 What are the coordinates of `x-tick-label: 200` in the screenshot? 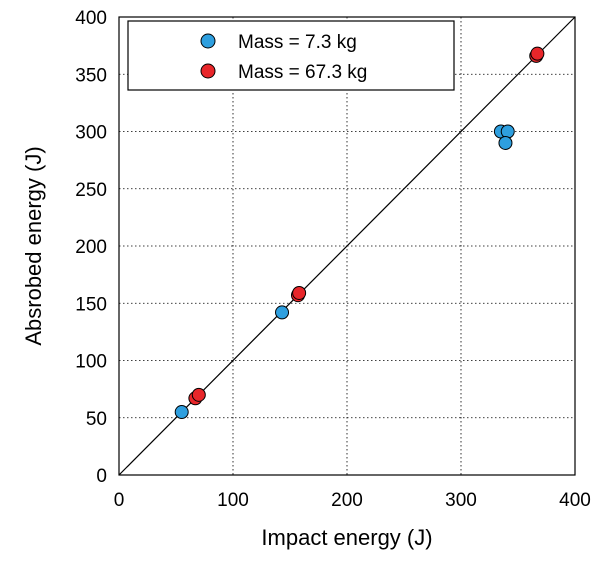 It's located at (347, 500).